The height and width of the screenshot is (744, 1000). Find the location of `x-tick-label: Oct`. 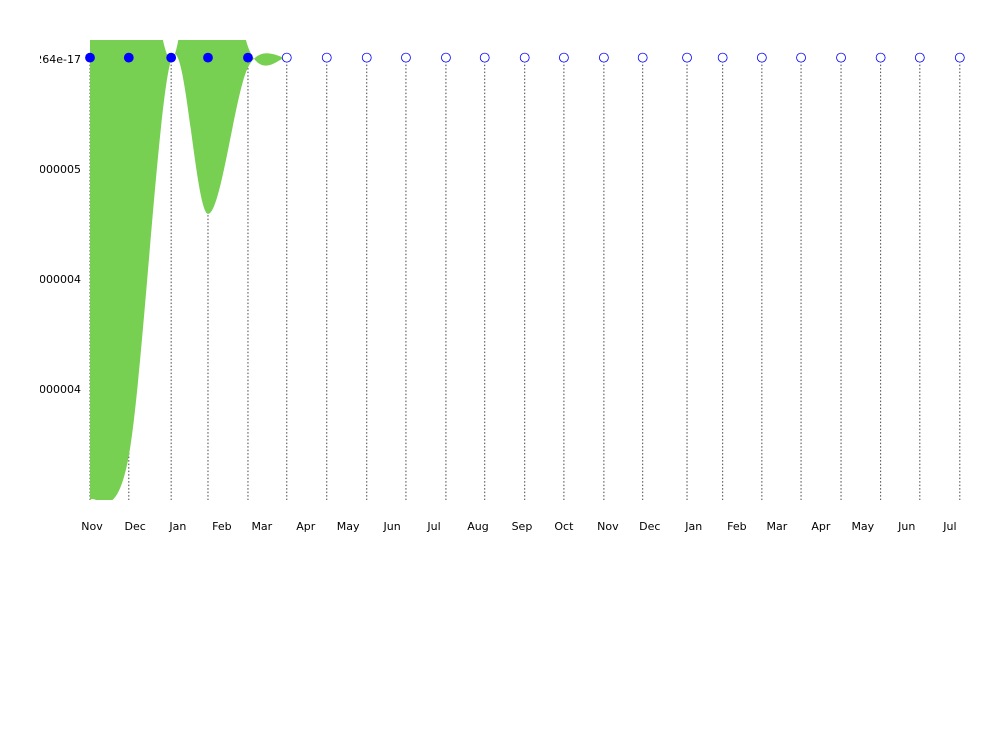

x-tick-label: Oct is located at coordinates (564, 526).